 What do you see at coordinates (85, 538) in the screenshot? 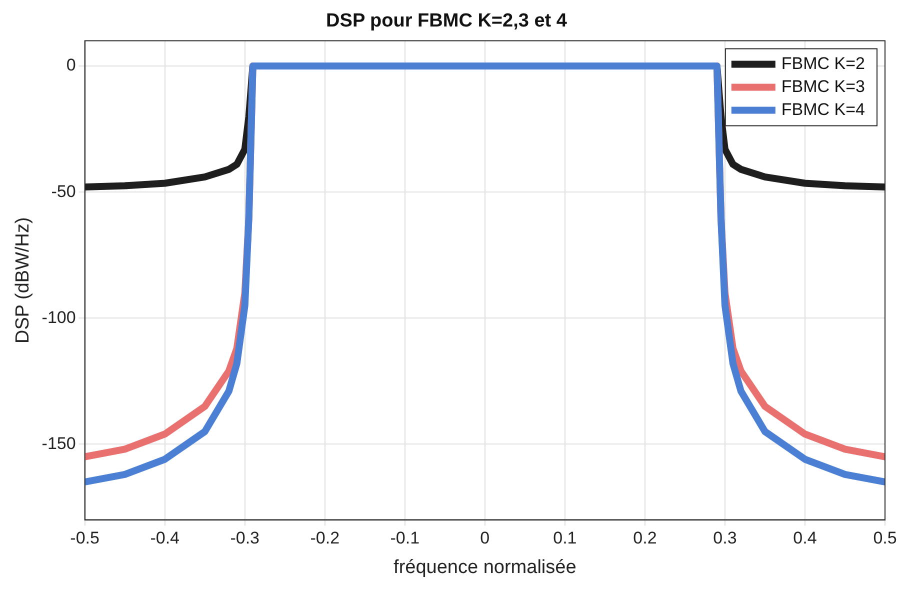
I see `x-tick-label: -0.5` at bounding box center [85, 538].